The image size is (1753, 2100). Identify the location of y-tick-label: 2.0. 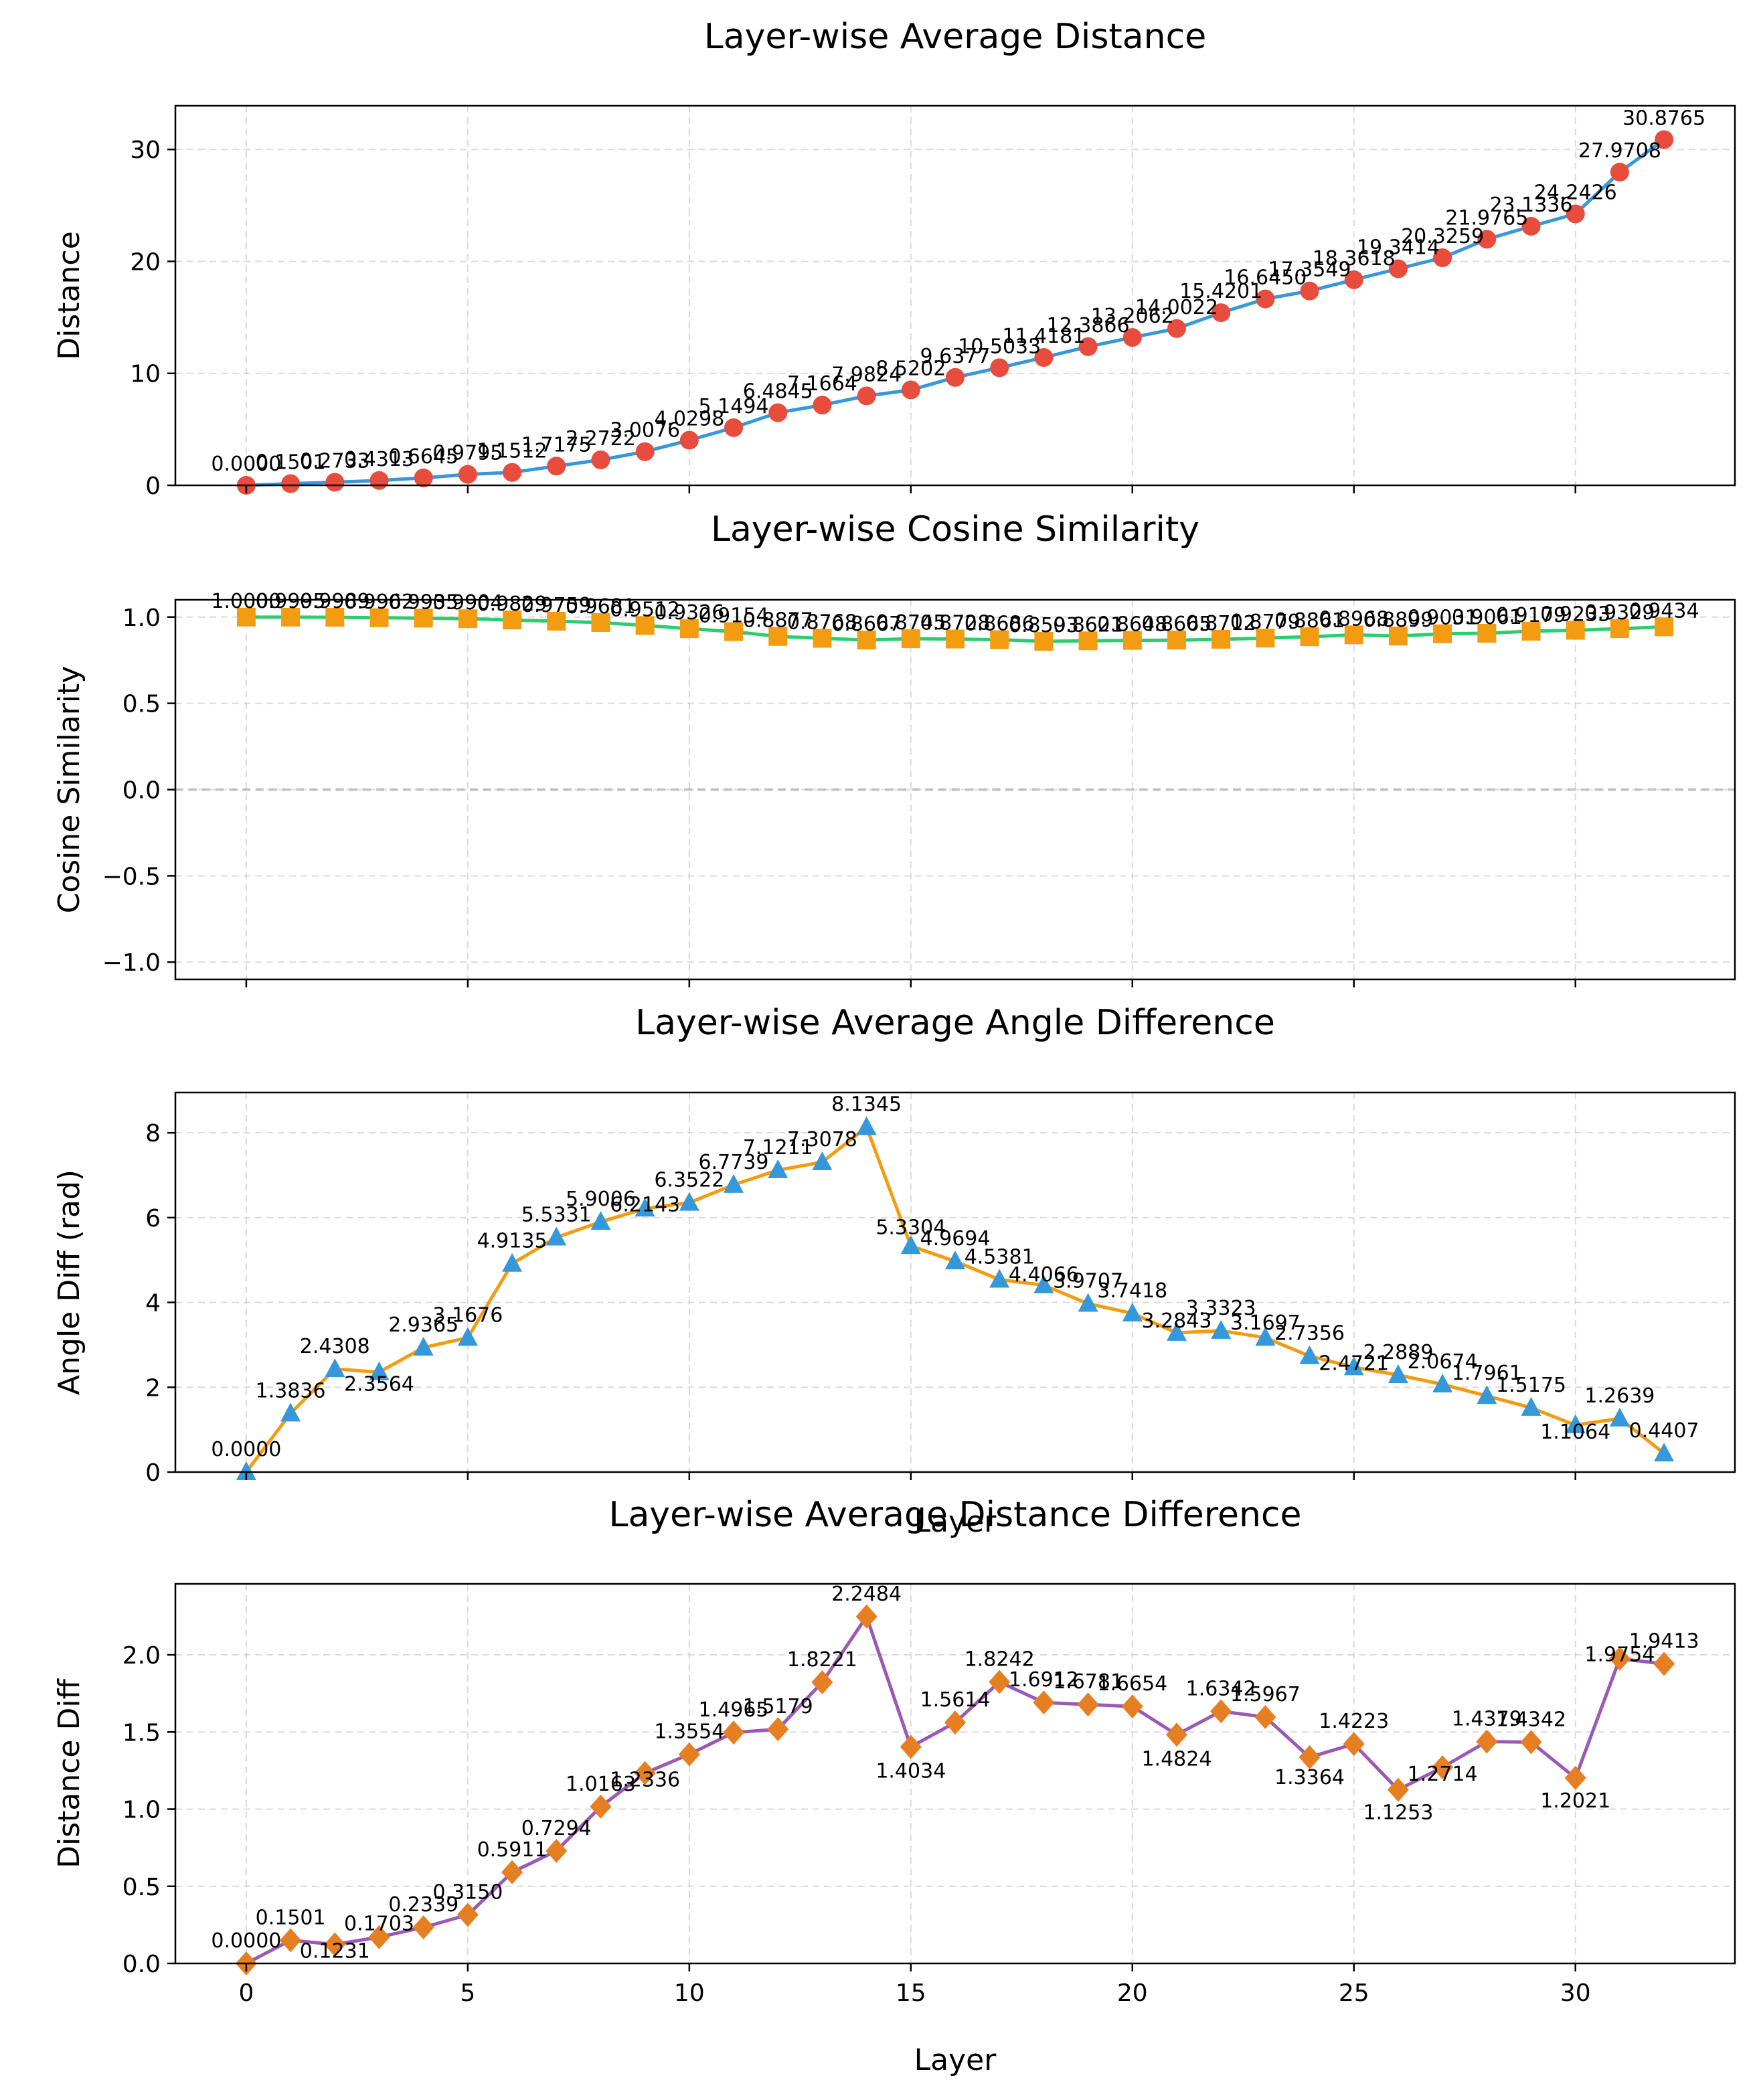
(142, 1656).